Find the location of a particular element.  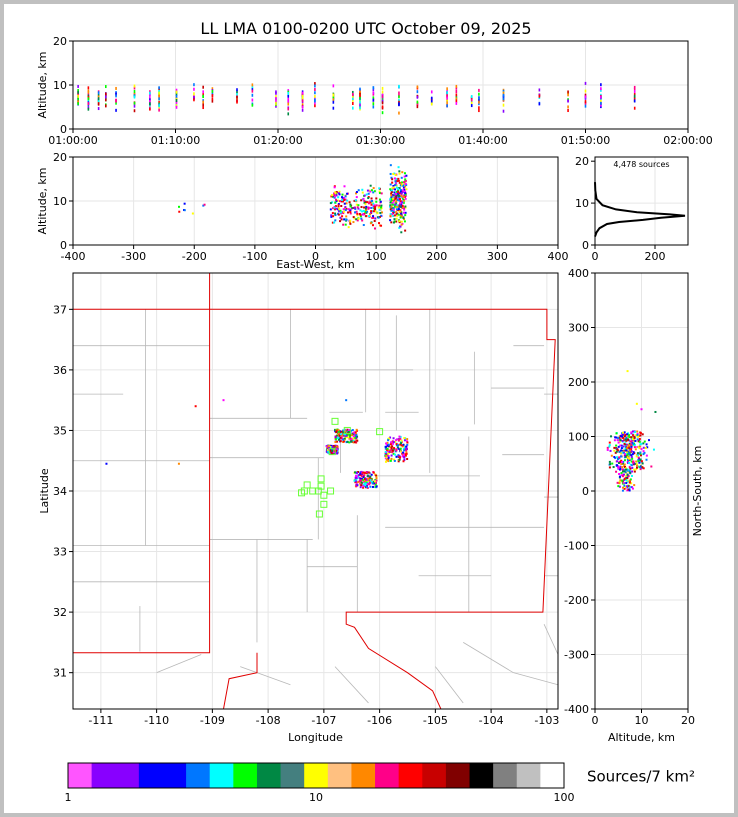

x-axis-label: Longitude is located at coordinates (315, 737).